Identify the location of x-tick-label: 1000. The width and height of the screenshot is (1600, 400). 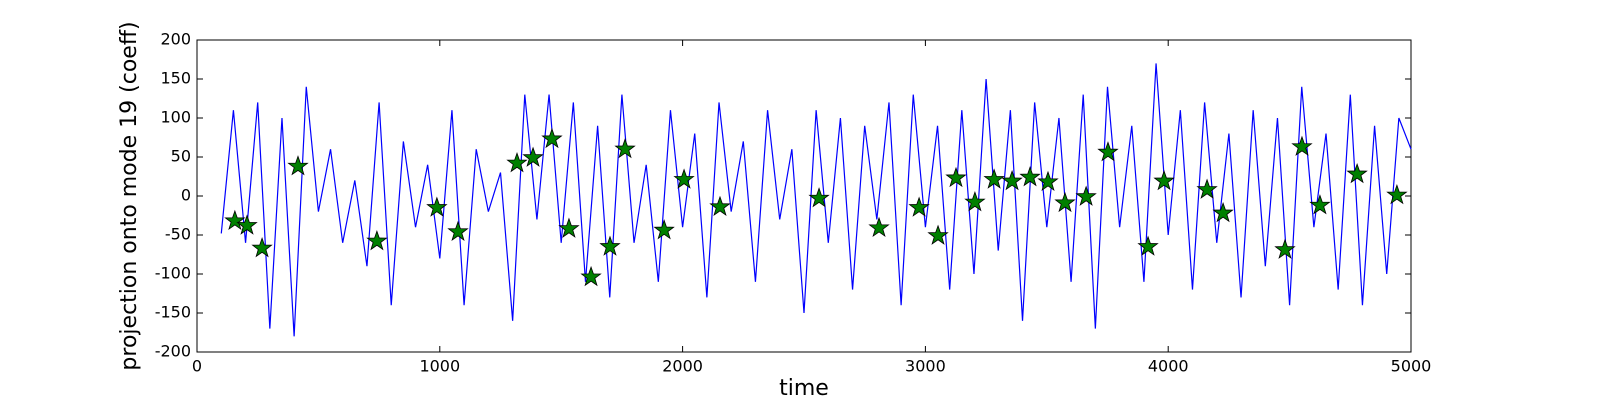
(439, 366).